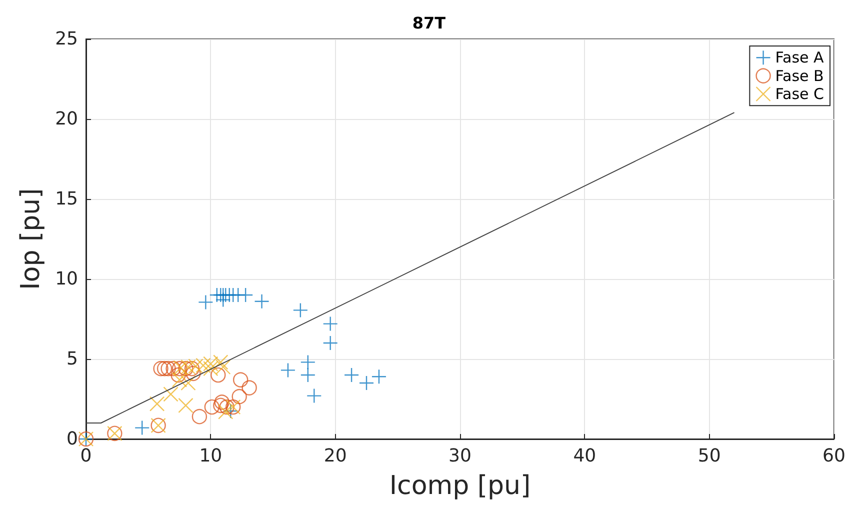  Describe the element at coordinates (66, 39) in the screenshot. I see `y-tick-label: 25` at that location.